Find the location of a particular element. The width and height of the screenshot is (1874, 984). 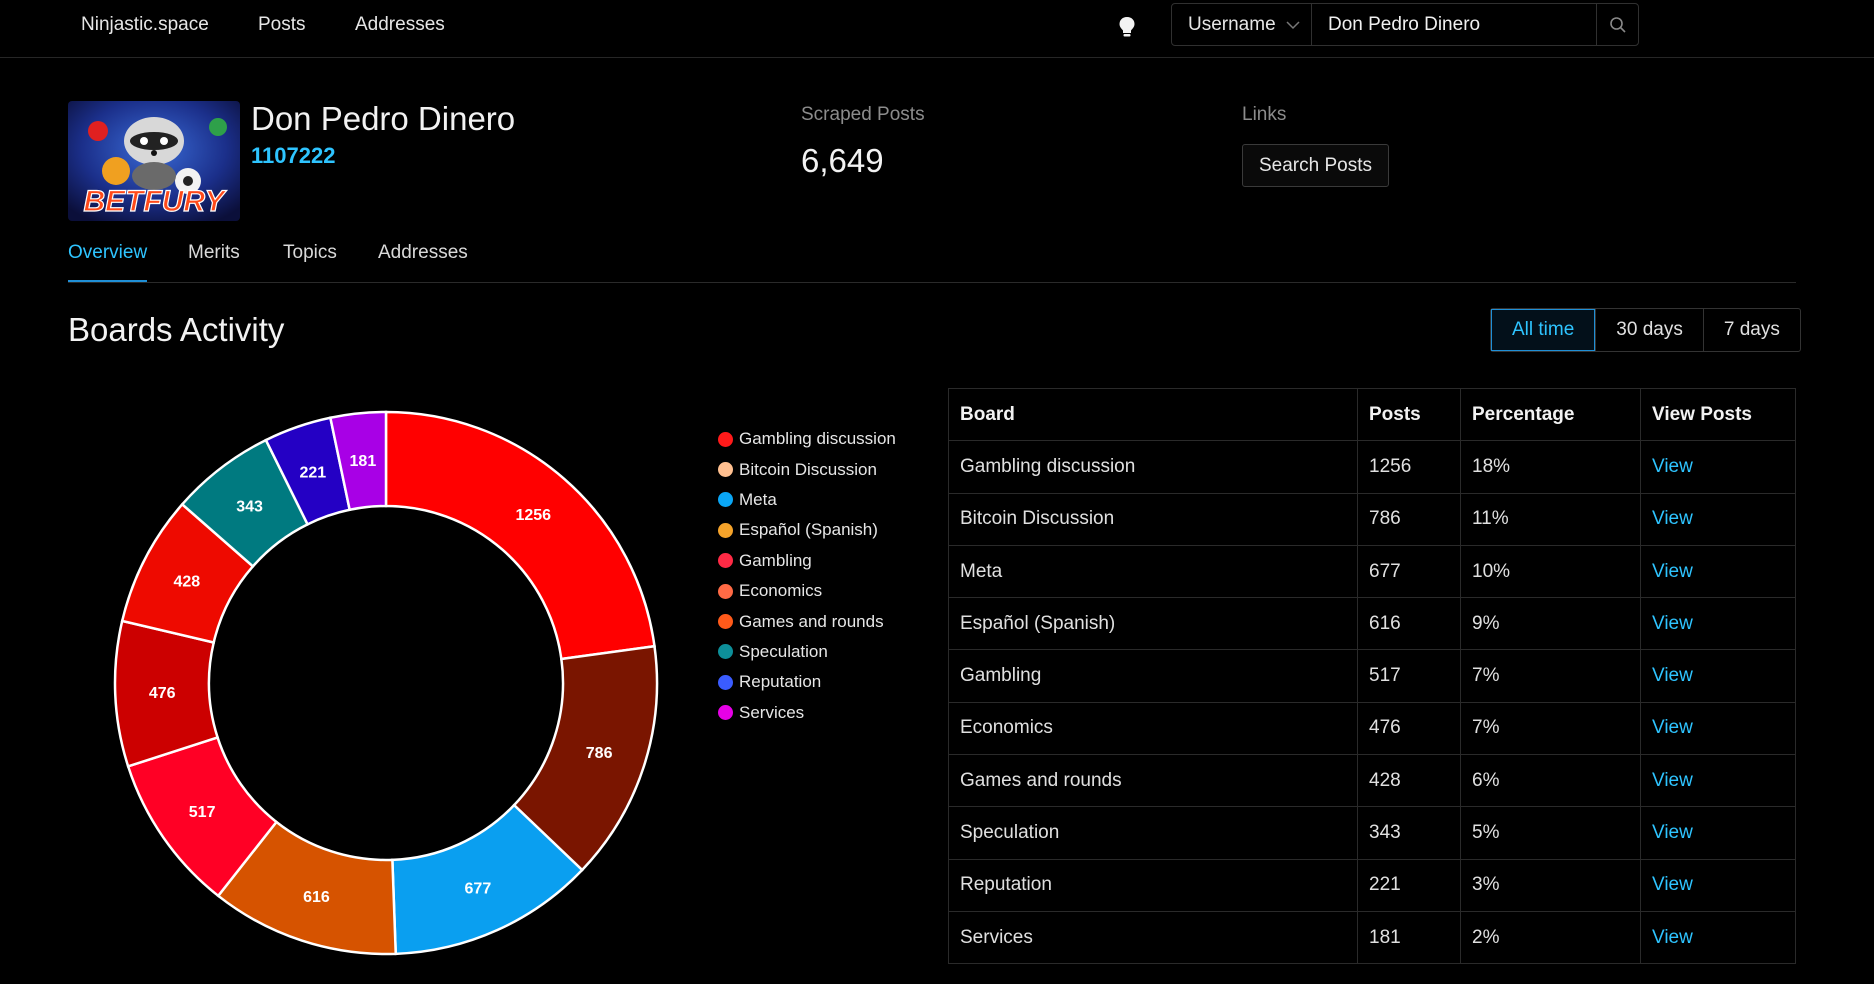

posts-cell: 1256 is located at coordinates (1409, 467).